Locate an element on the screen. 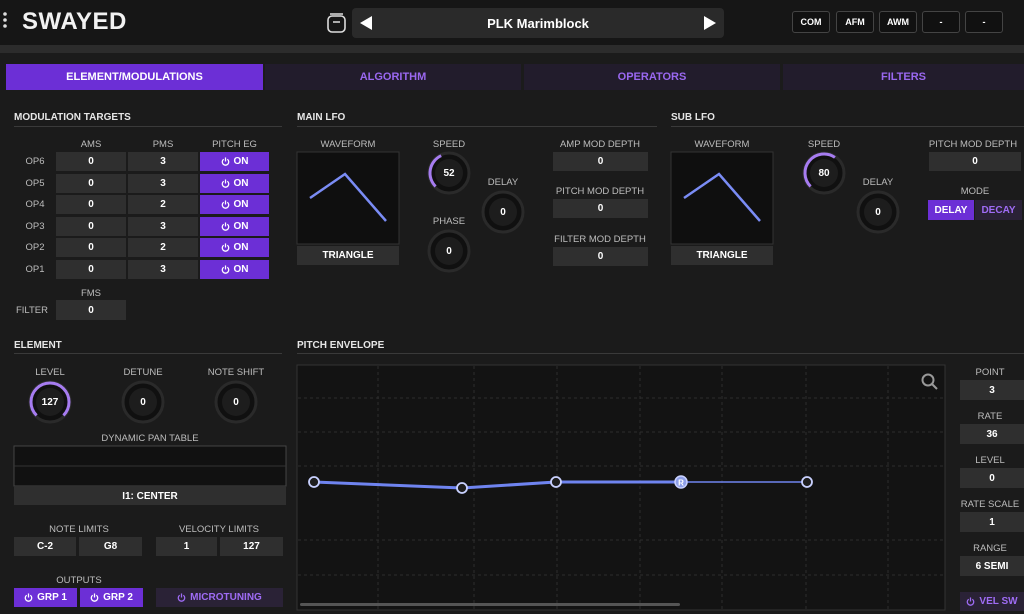  speed-knob: 80 is located at coordinates (824, 173).